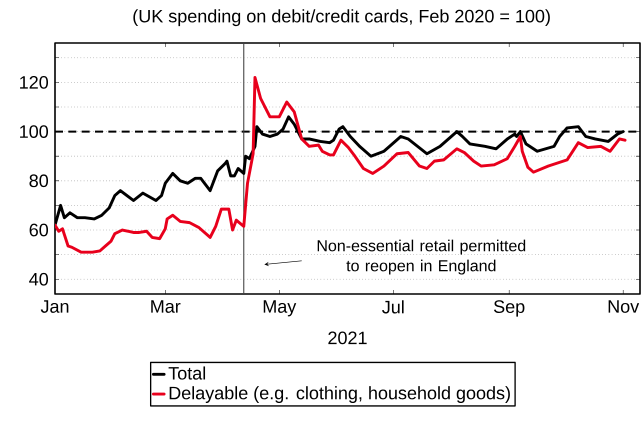  I want to click on x-tick-label: Sep, so click(509, 308).